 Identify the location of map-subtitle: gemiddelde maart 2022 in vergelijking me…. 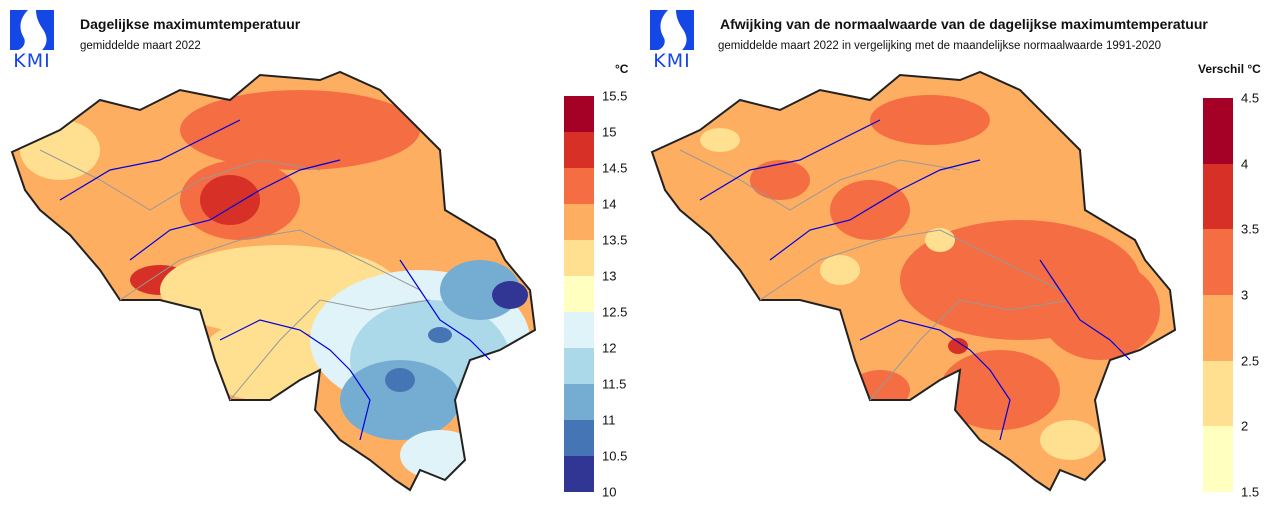
(940, 46).